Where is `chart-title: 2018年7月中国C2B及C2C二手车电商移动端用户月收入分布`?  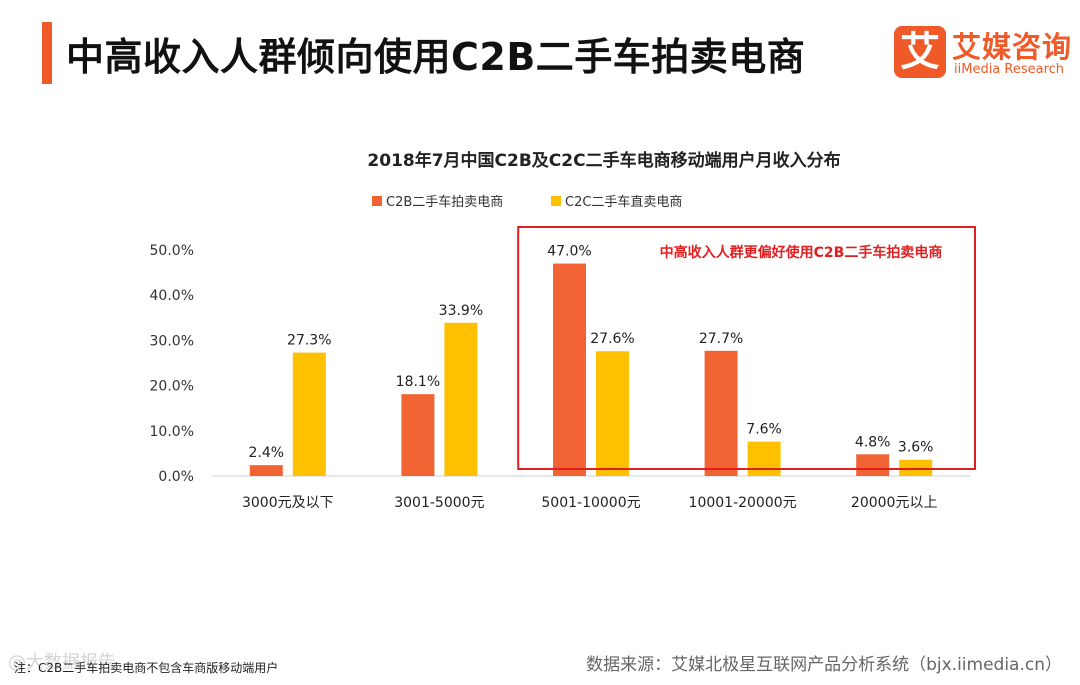 chart-title: 2018年7月中国C2B及C2C二手车电商移动端用户月收入分布 is located at coordinates (603, 160).